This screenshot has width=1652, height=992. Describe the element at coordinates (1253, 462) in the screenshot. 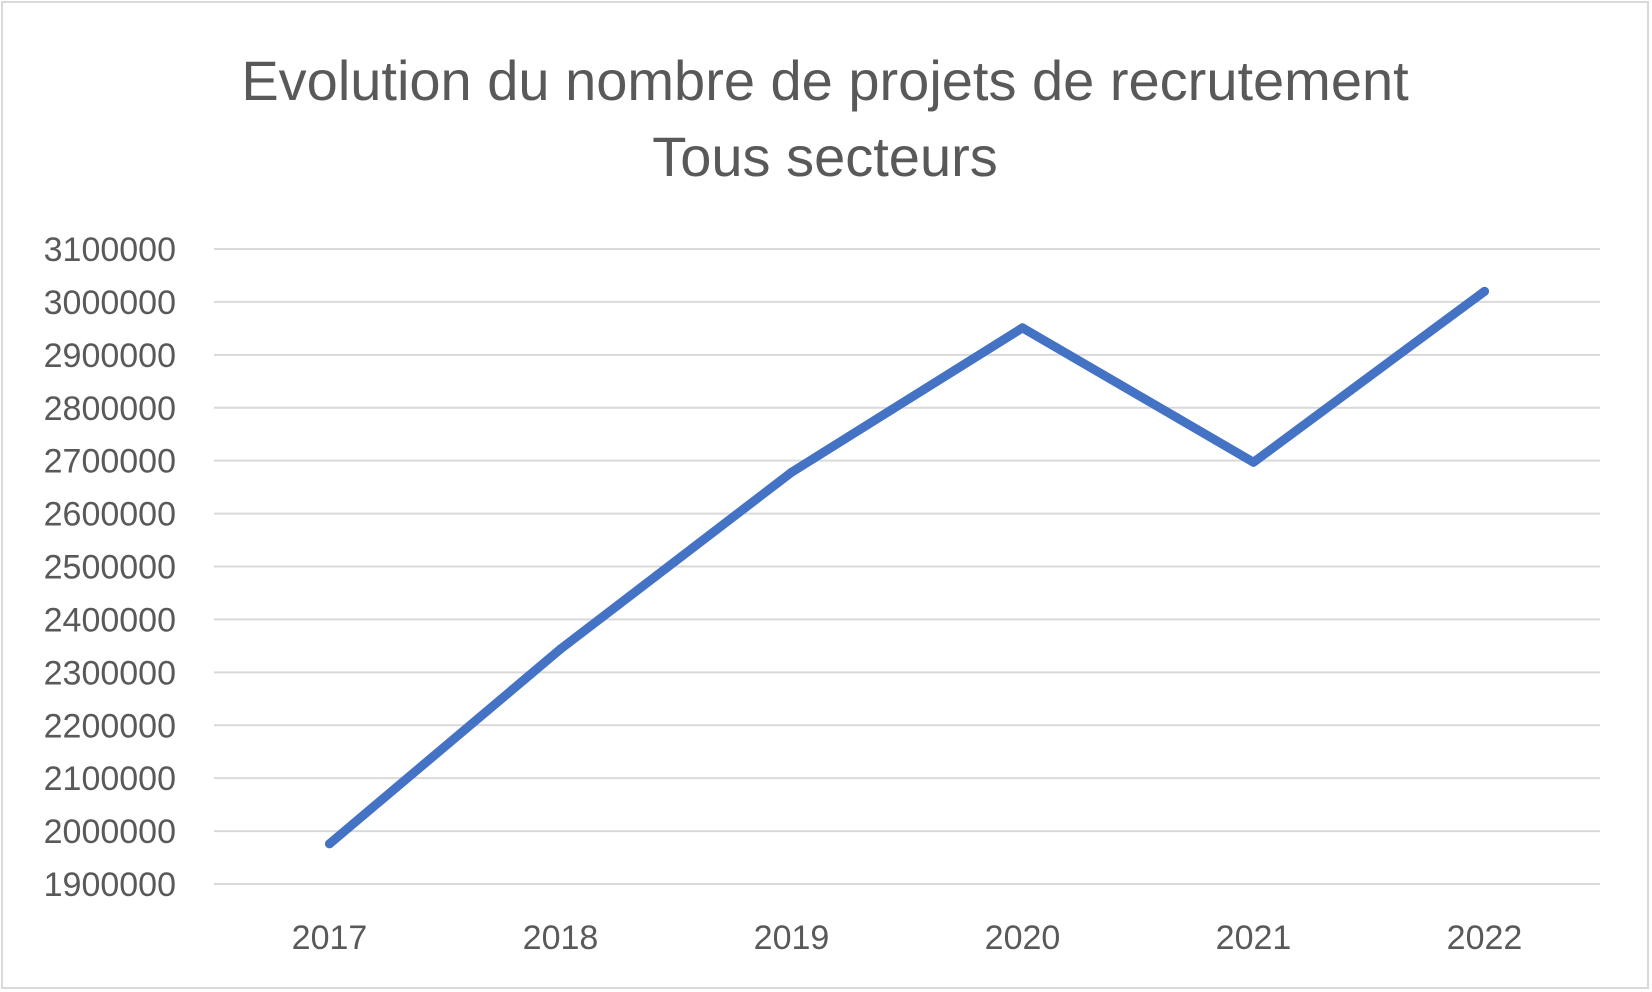

I see `data-point-2021` at that location.